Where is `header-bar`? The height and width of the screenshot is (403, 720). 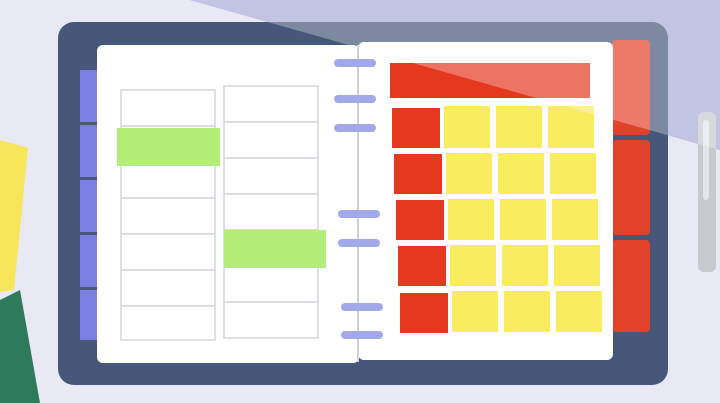
header-bar is located at coordinates (490, 80).